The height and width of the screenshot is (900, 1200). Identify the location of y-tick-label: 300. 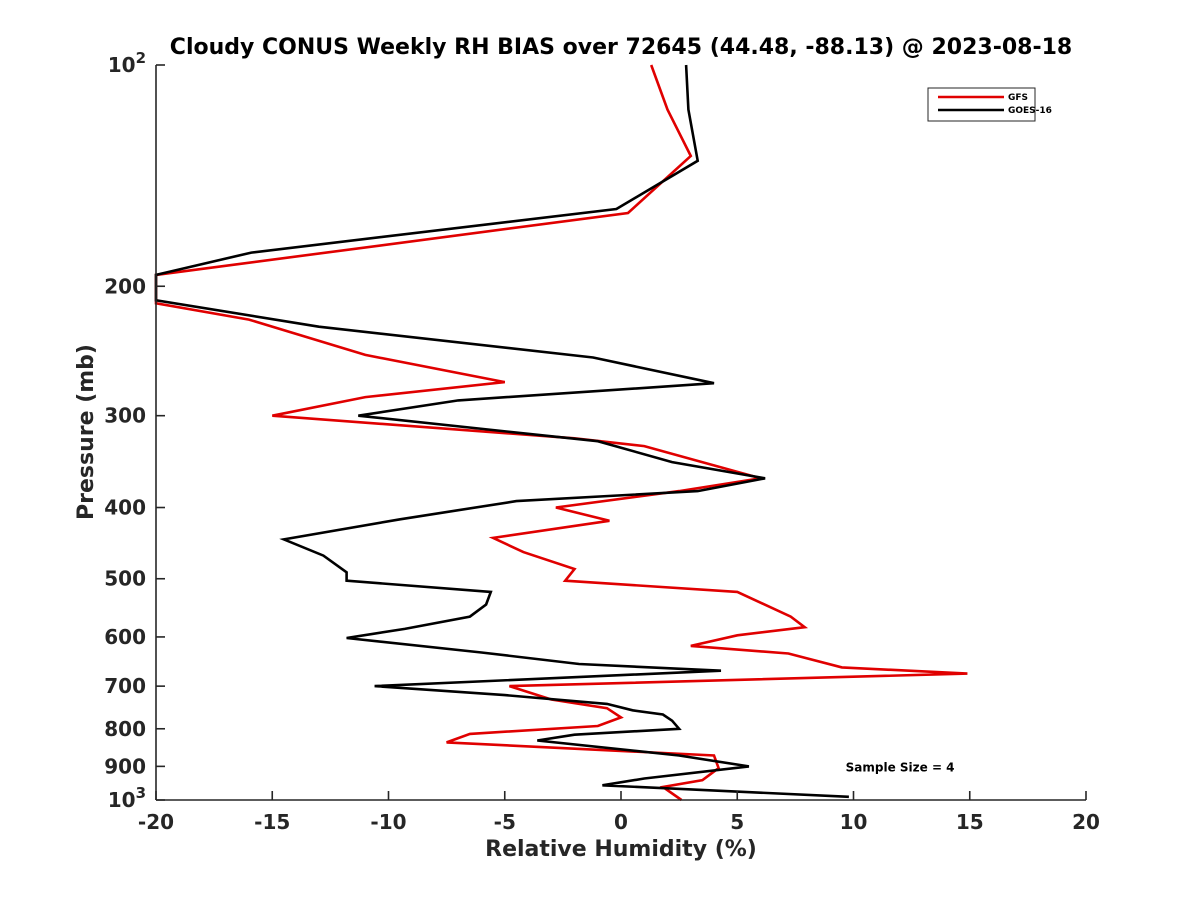
(125, 416).